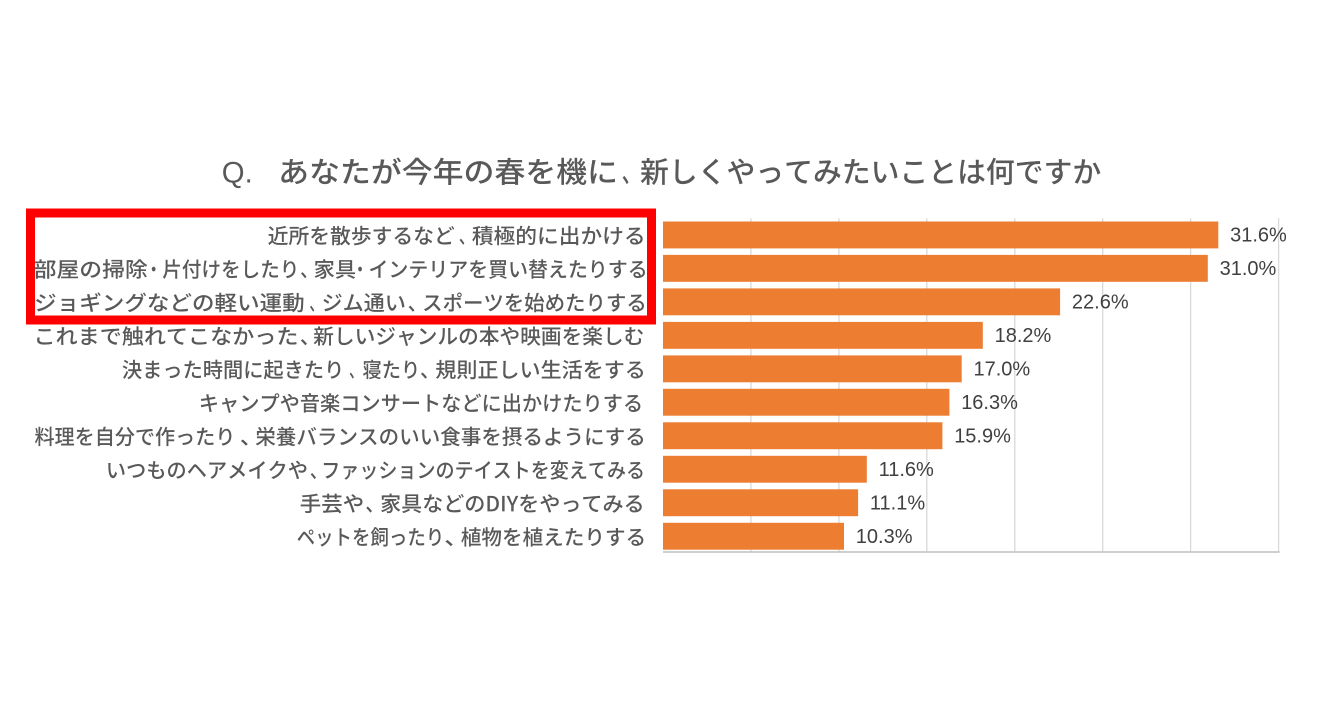  I want to click on svg-text: 11.1%, so click(897, 503).